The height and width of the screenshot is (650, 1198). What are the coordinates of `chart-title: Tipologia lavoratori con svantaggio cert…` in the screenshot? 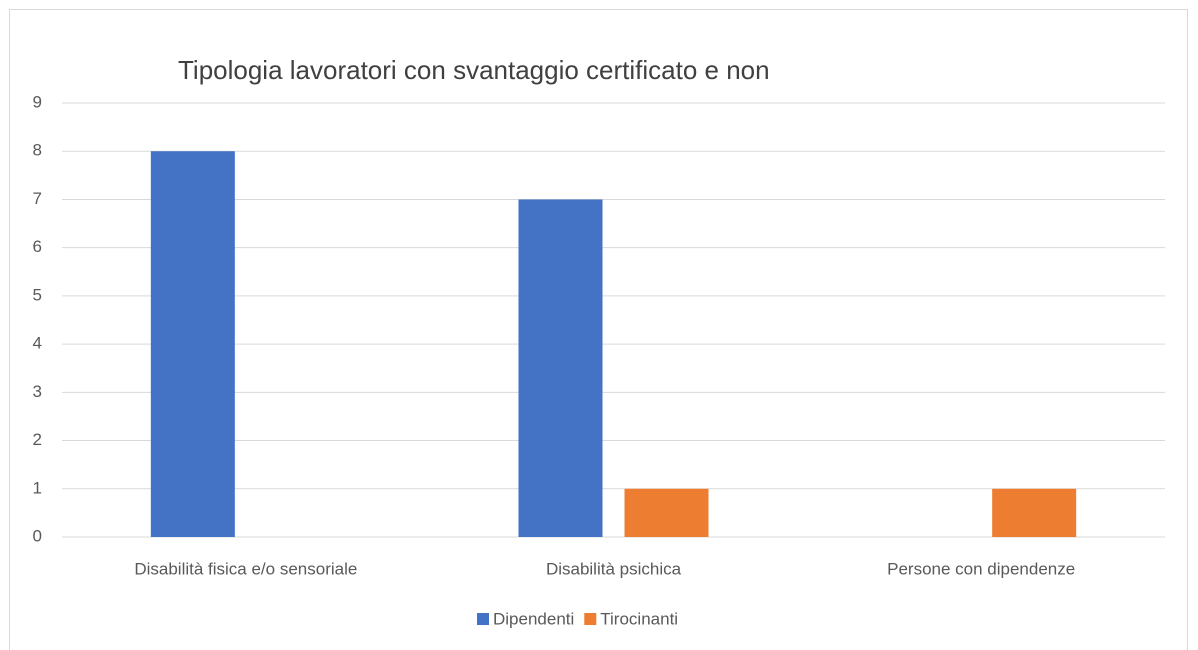 It's located at (474, 70).